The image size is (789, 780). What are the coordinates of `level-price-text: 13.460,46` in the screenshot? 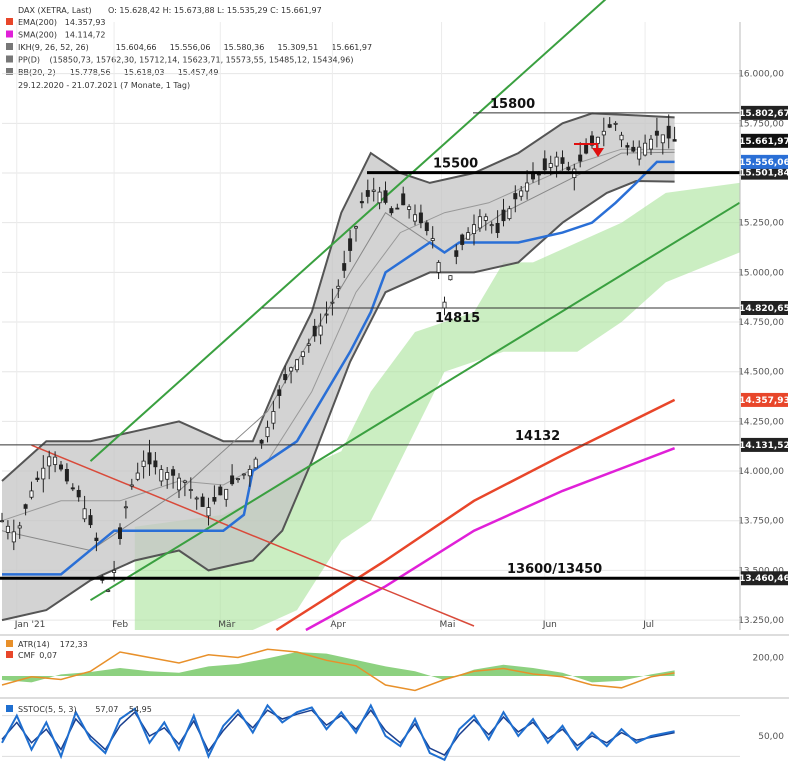 It's located at (764, 579).